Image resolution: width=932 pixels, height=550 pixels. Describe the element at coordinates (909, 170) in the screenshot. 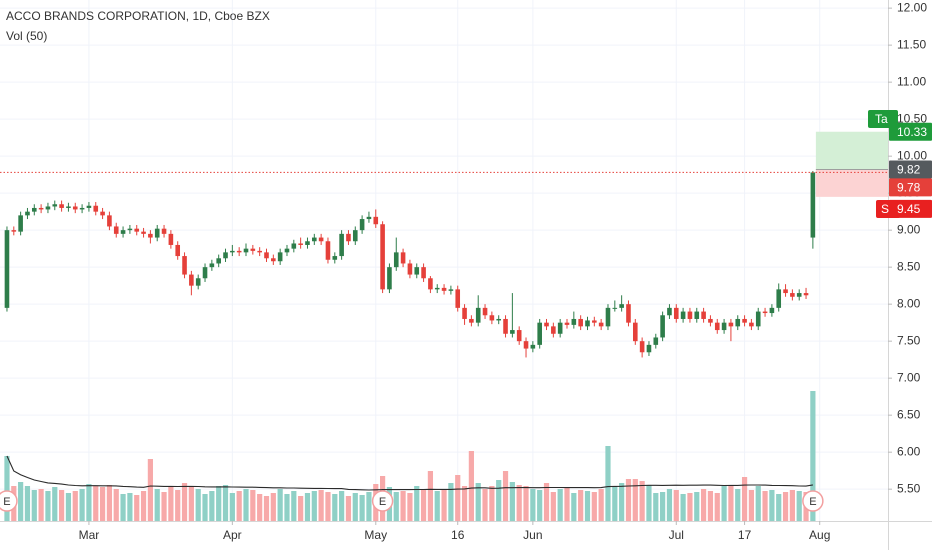

I see `entry-price-label: 9.82` at that location.